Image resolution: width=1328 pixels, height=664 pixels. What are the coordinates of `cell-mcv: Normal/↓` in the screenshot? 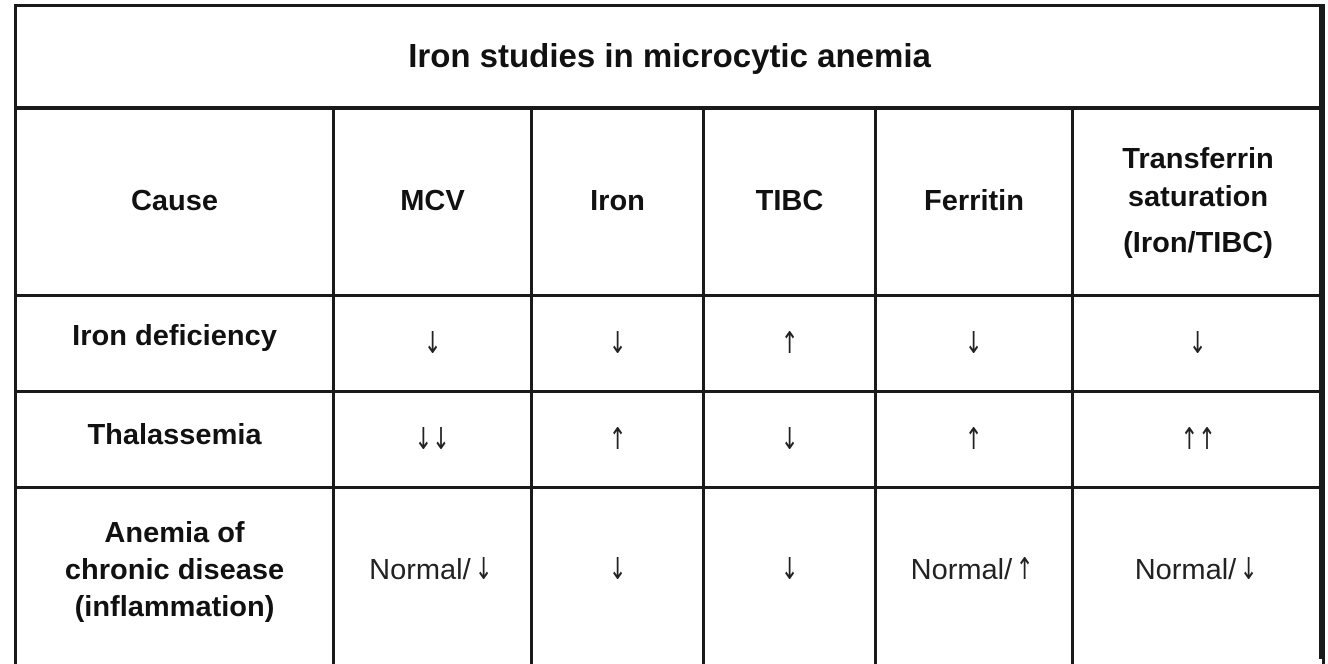 It's located at (432, 575).